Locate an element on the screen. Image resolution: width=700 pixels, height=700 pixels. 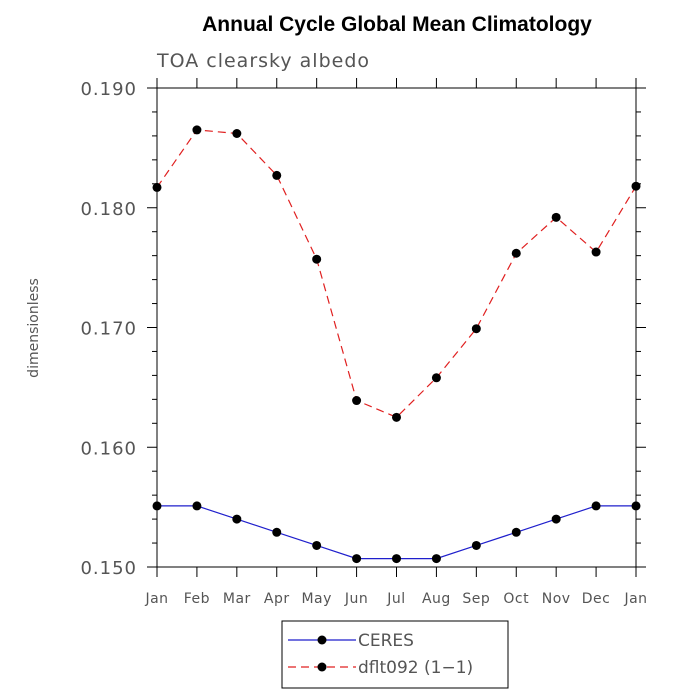
x-tick-label: Dec is located at coordinates (596, 599).